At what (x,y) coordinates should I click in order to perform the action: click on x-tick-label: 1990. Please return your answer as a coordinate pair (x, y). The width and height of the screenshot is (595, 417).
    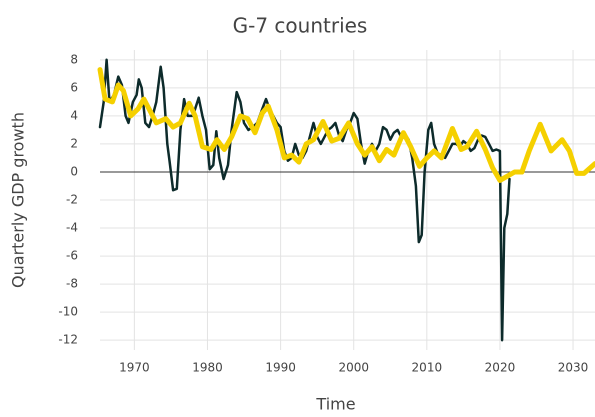
    Looking at the image, I should click on (280, 368).